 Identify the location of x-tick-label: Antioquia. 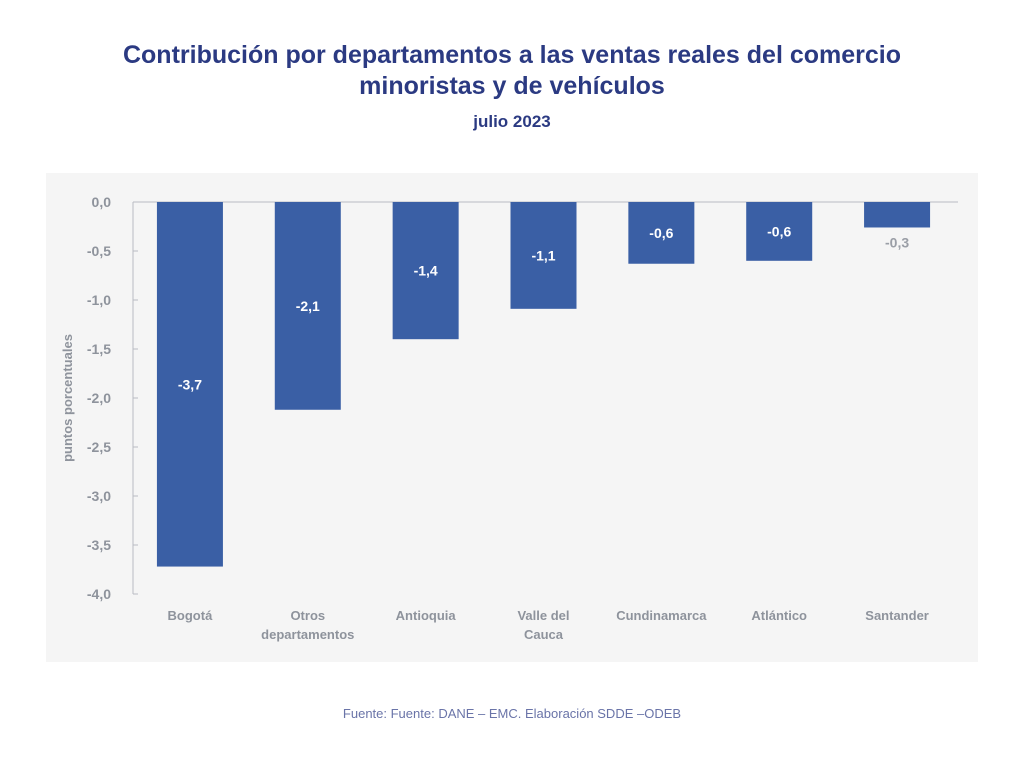
(426, 615).